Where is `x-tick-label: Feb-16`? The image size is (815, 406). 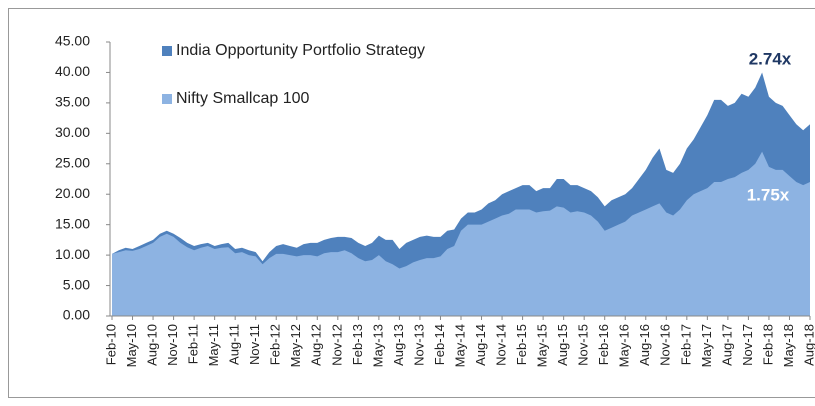
x-tick-label: Feb-16 is located at coordinates (603, 344).